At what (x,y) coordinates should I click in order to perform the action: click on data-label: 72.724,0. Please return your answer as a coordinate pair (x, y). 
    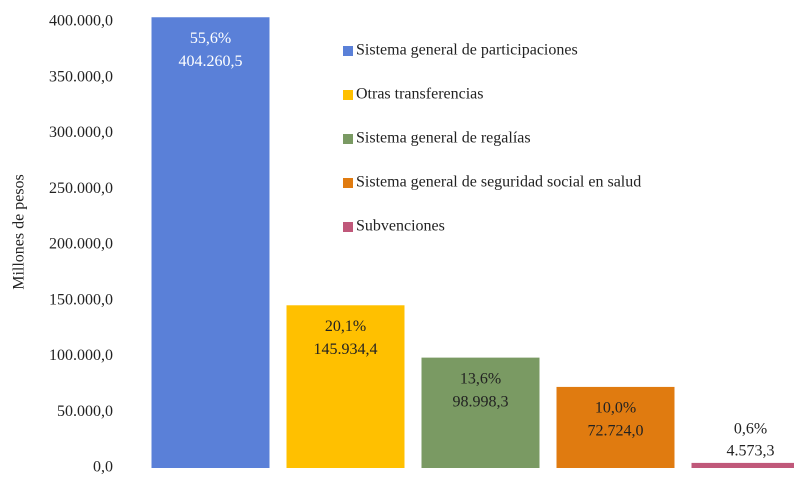
    Looking at the image, I should click on (616, 431).